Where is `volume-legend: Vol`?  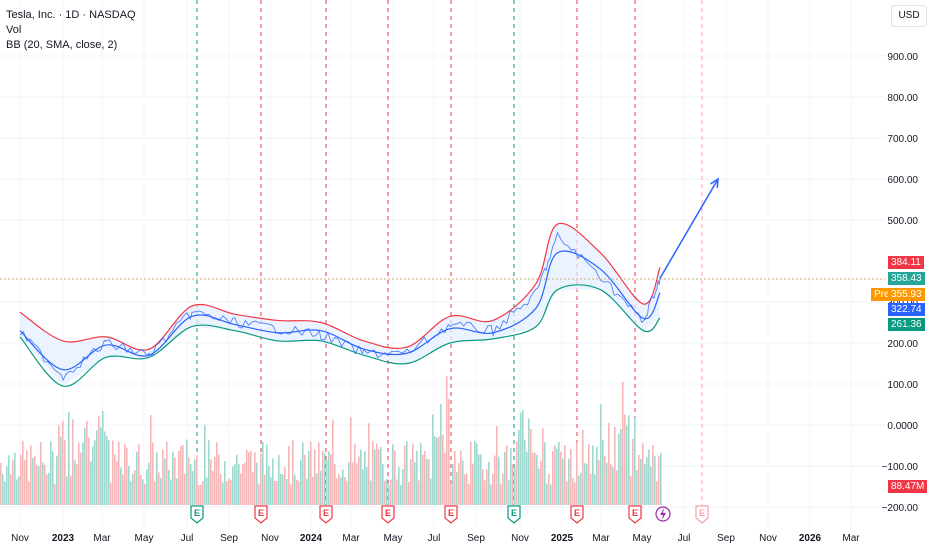
volume-legend: Vol is located at coordinates (14, 30).